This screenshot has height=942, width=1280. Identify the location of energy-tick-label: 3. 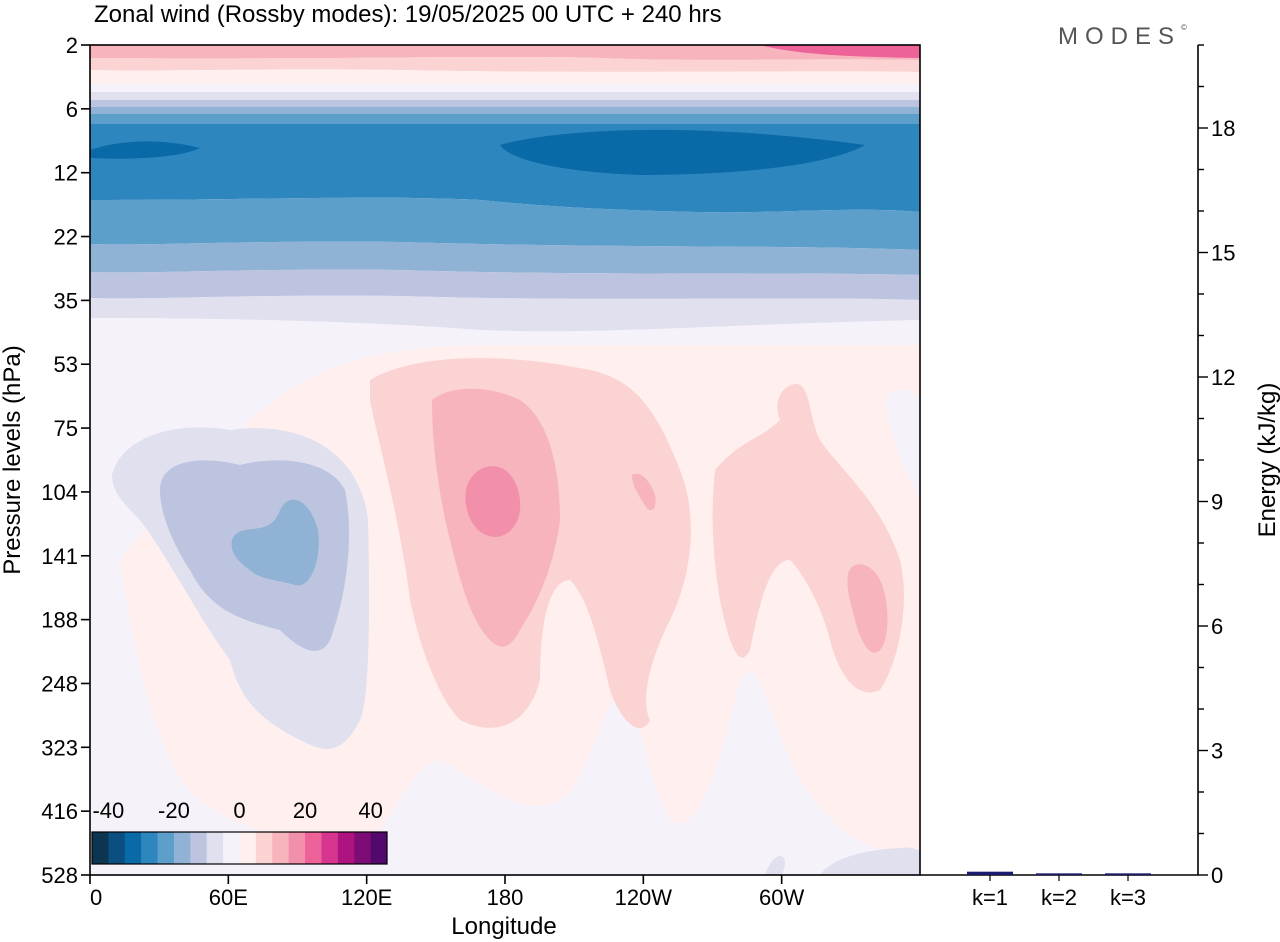
(1217, 751).